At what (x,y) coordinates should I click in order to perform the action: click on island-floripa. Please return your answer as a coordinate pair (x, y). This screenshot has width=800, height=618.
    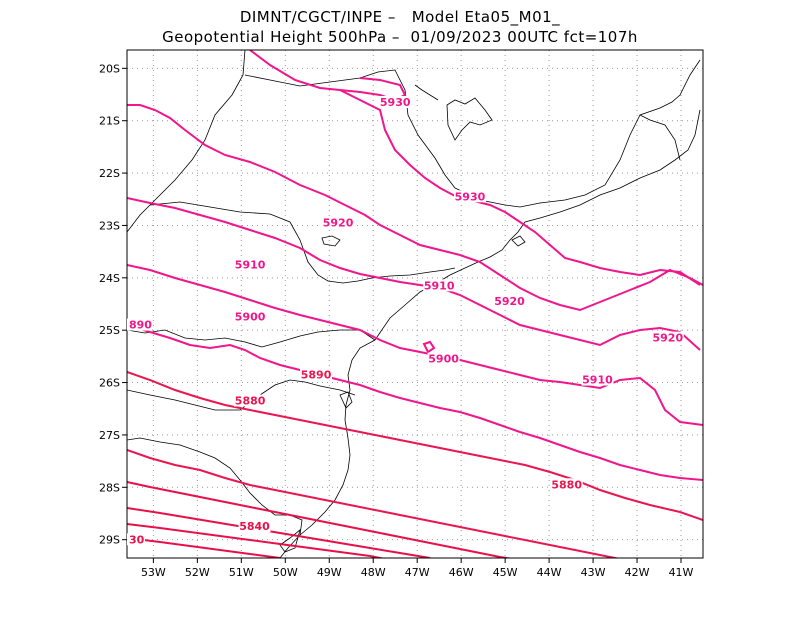
    Looking at the image, I should click on (346, 400).